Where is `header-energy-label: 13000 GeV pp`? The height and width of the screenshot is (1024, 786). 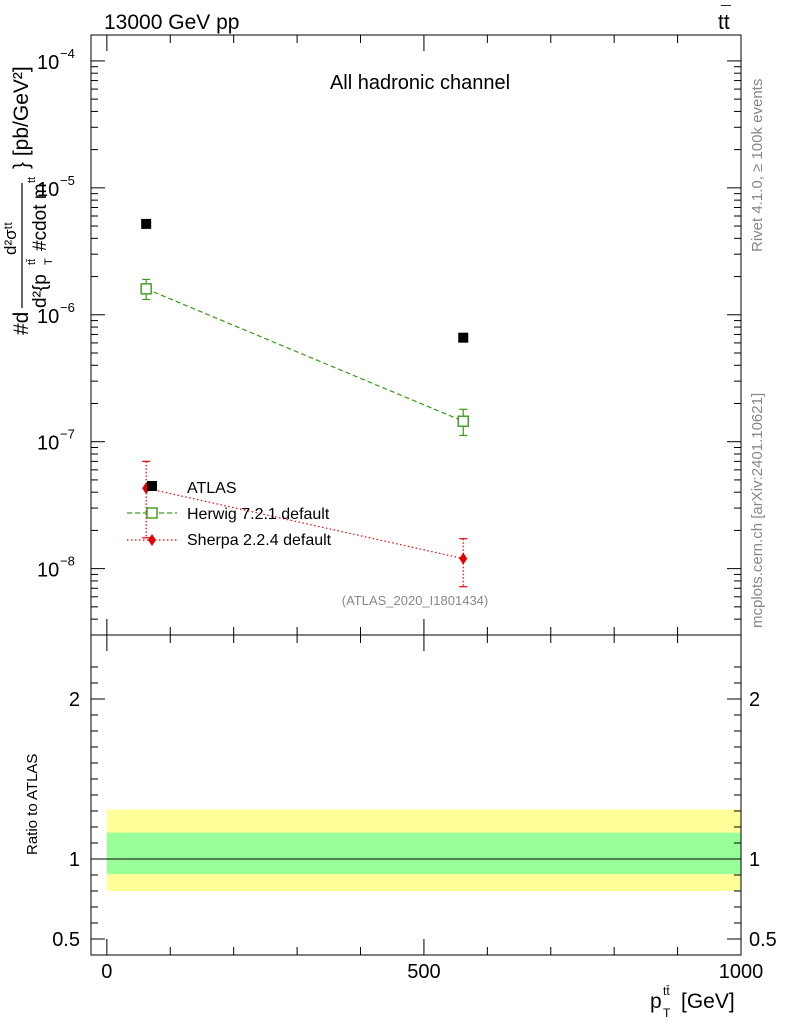
header-energy-label: 13000 GeV pp is located at coordinates (171, 22).